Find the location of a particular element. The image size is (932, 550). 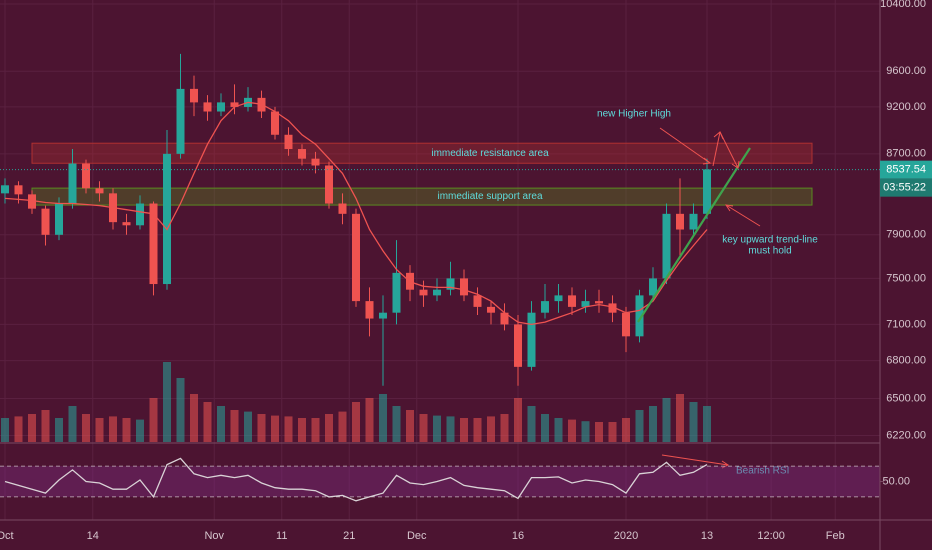

annotation: key upward trend-line is located at coordinates (770, 240).